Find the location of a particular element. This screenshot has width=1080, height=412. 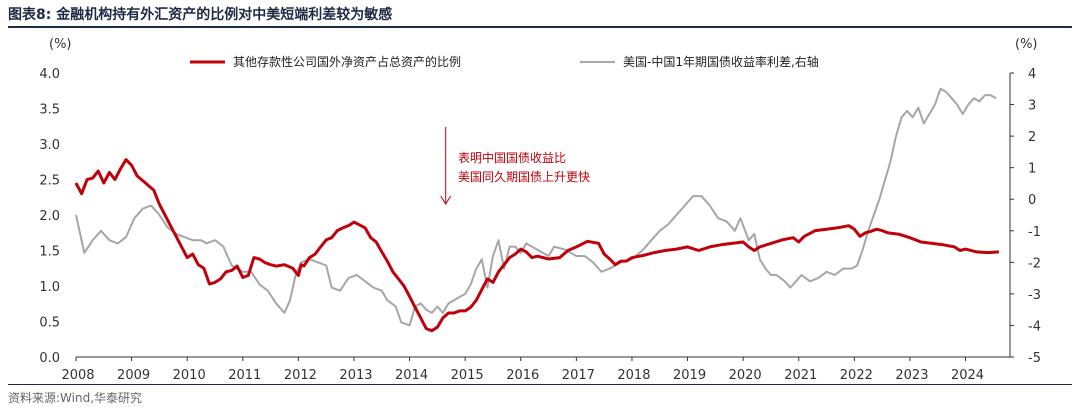

y-left-tick-label: 4.0 is located at coordinates (49, 74).